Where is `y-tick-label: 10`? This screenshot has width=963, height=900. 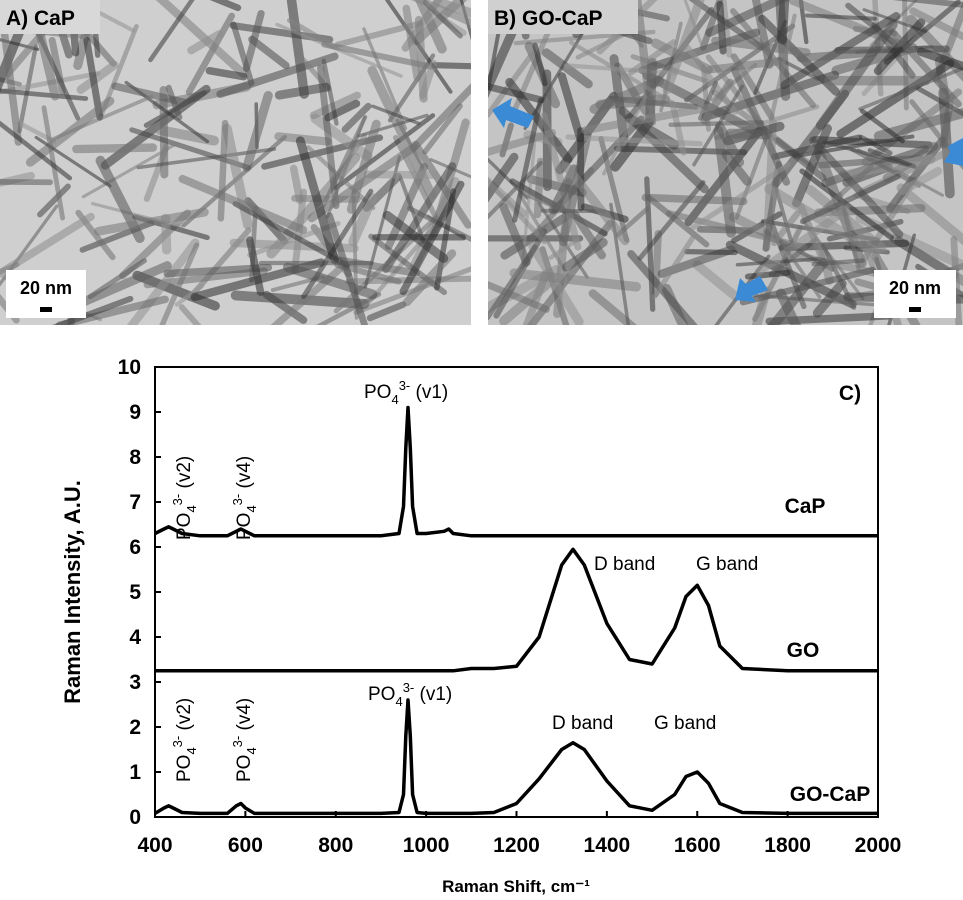
y-tick-label: 10 is located at coordinates (129, 367).